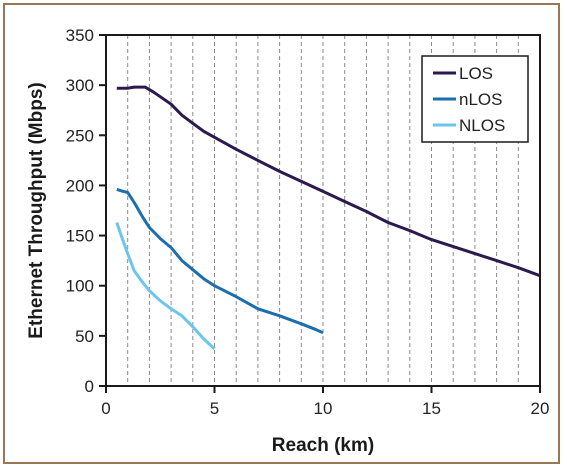 The image size is (567, 471). Describe the element at coordinates (80, 236) in the screenshot. I see `y-tick-label: 150` at that location.